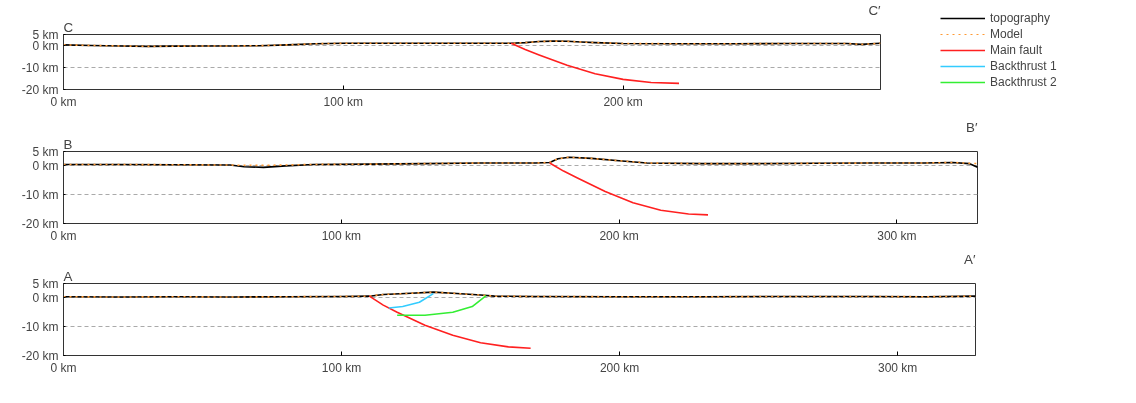 The width and height of the screenshot is (1136, 403). I want to click on legend-label: Backthrust 2, so click(1023, 82).